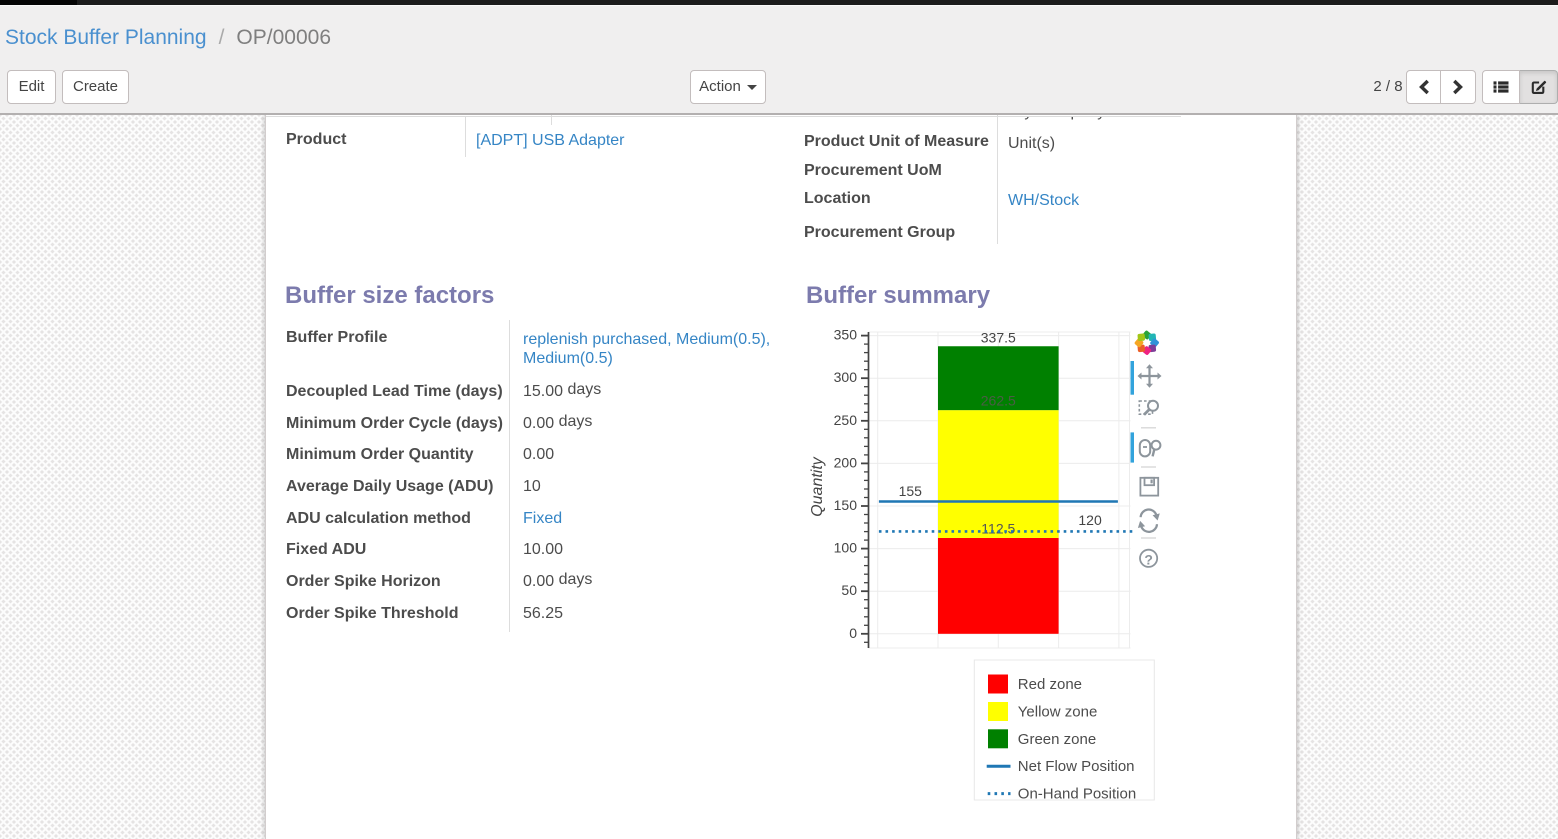 The image size is (1558, 839). What do you see at coordinates (846, 420) in the screenshot?
I see `svg-text: 250` at bounding box center [846, 420].